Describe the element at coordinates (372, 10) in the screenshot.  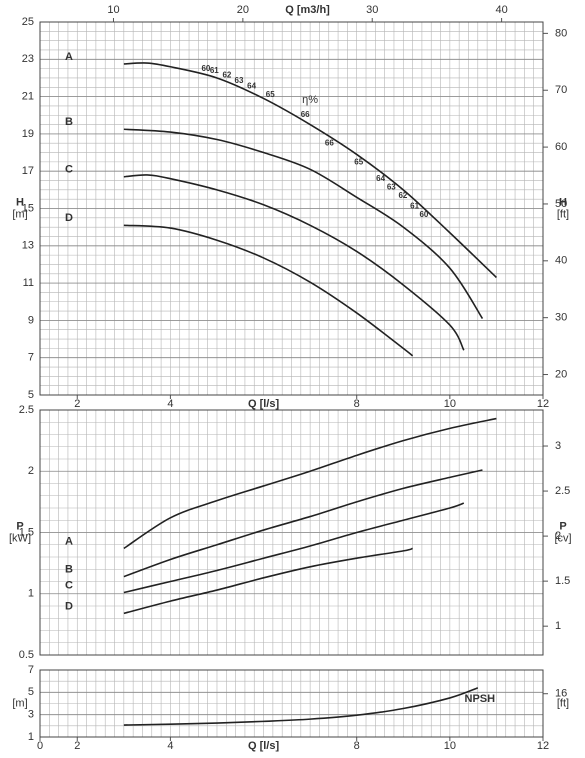
I see `x2-tick-label: 30` at that location.